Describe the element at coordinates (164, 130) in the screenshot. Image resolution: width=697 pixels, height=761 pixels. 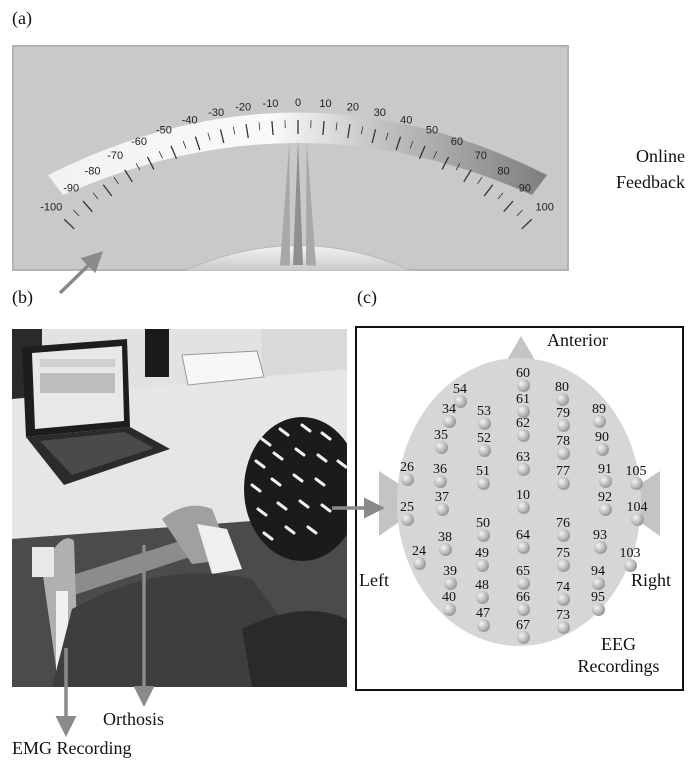
I see `meter-tick-label: -50` at that location.